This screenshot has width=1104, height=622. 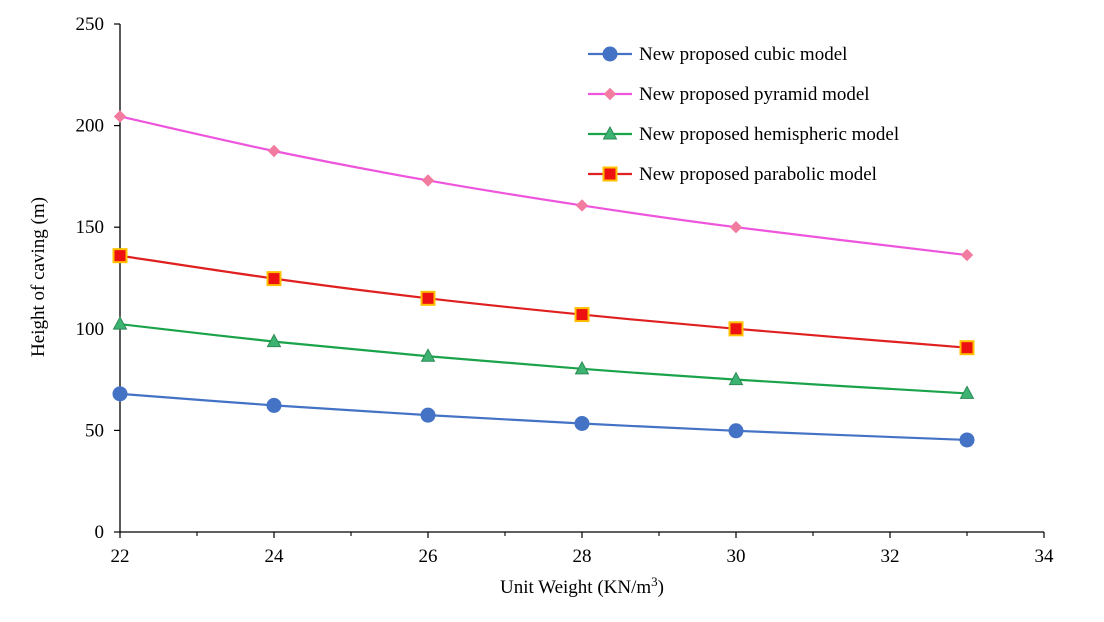 What do you see at coordinates (38, 277) in the screenshot?
I see `y-axis-title: Height of caving (m)` at bounding box center [38, 277].